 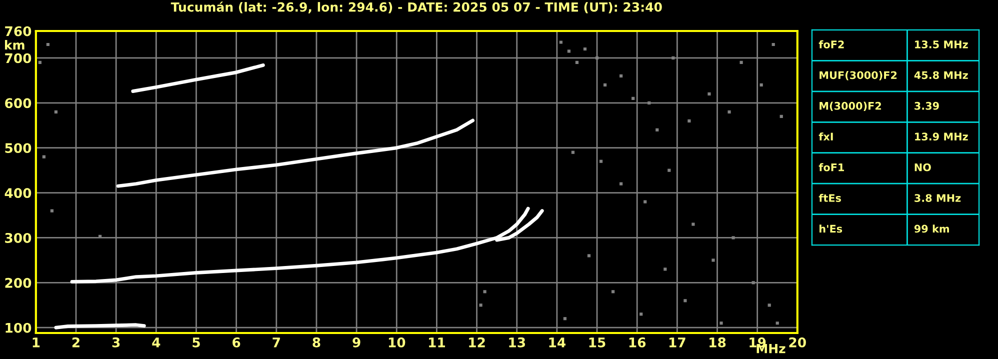 I want to click on y-tick-label: 100, so click(x=19, y=327).